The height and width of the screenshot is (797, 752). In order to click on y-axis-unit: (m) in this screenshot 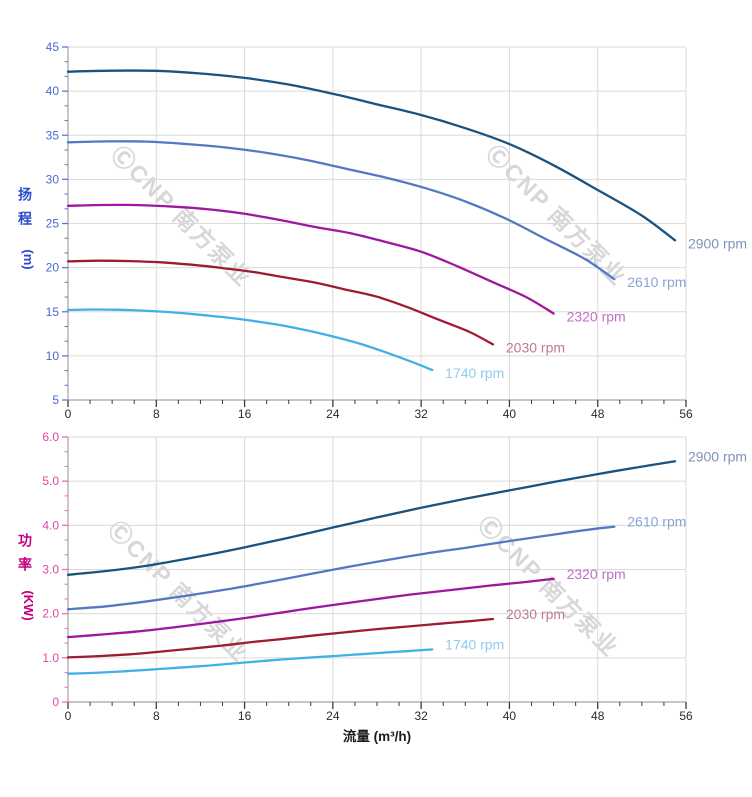, I will do `click(28, 259)`.